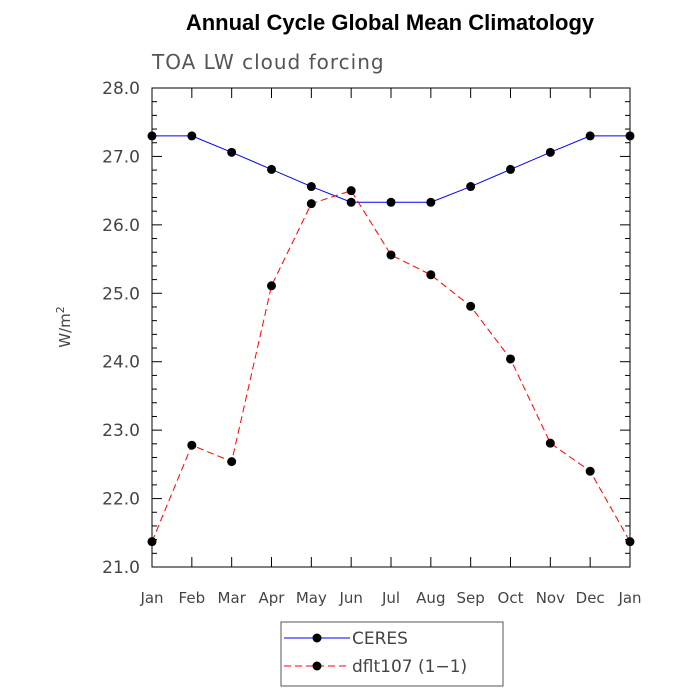 This screenshot has height=700, width=700. Describe the element at coordinates (471, 598) in the screenshot. I see `x-tick-label: Sep` at that location.